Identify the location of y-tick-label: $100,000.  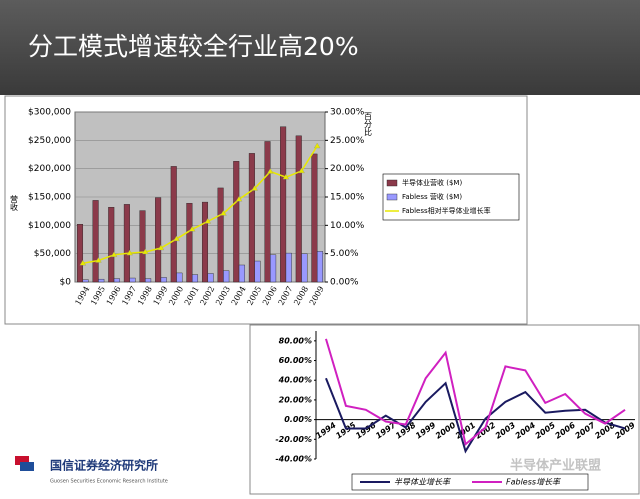
(49, 226).